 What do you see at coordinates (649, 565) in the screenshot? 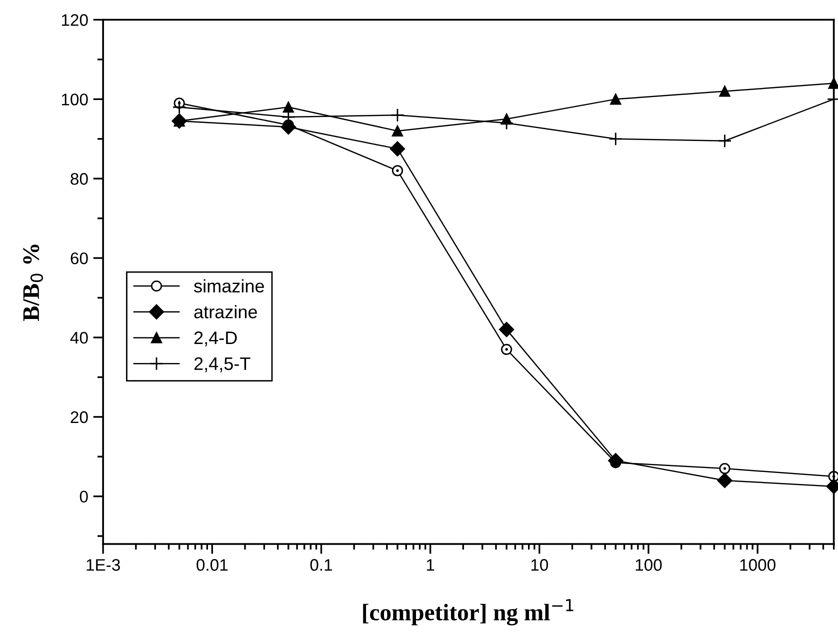
I see `x-tick-label: 100` at bounding box center [649, 565].